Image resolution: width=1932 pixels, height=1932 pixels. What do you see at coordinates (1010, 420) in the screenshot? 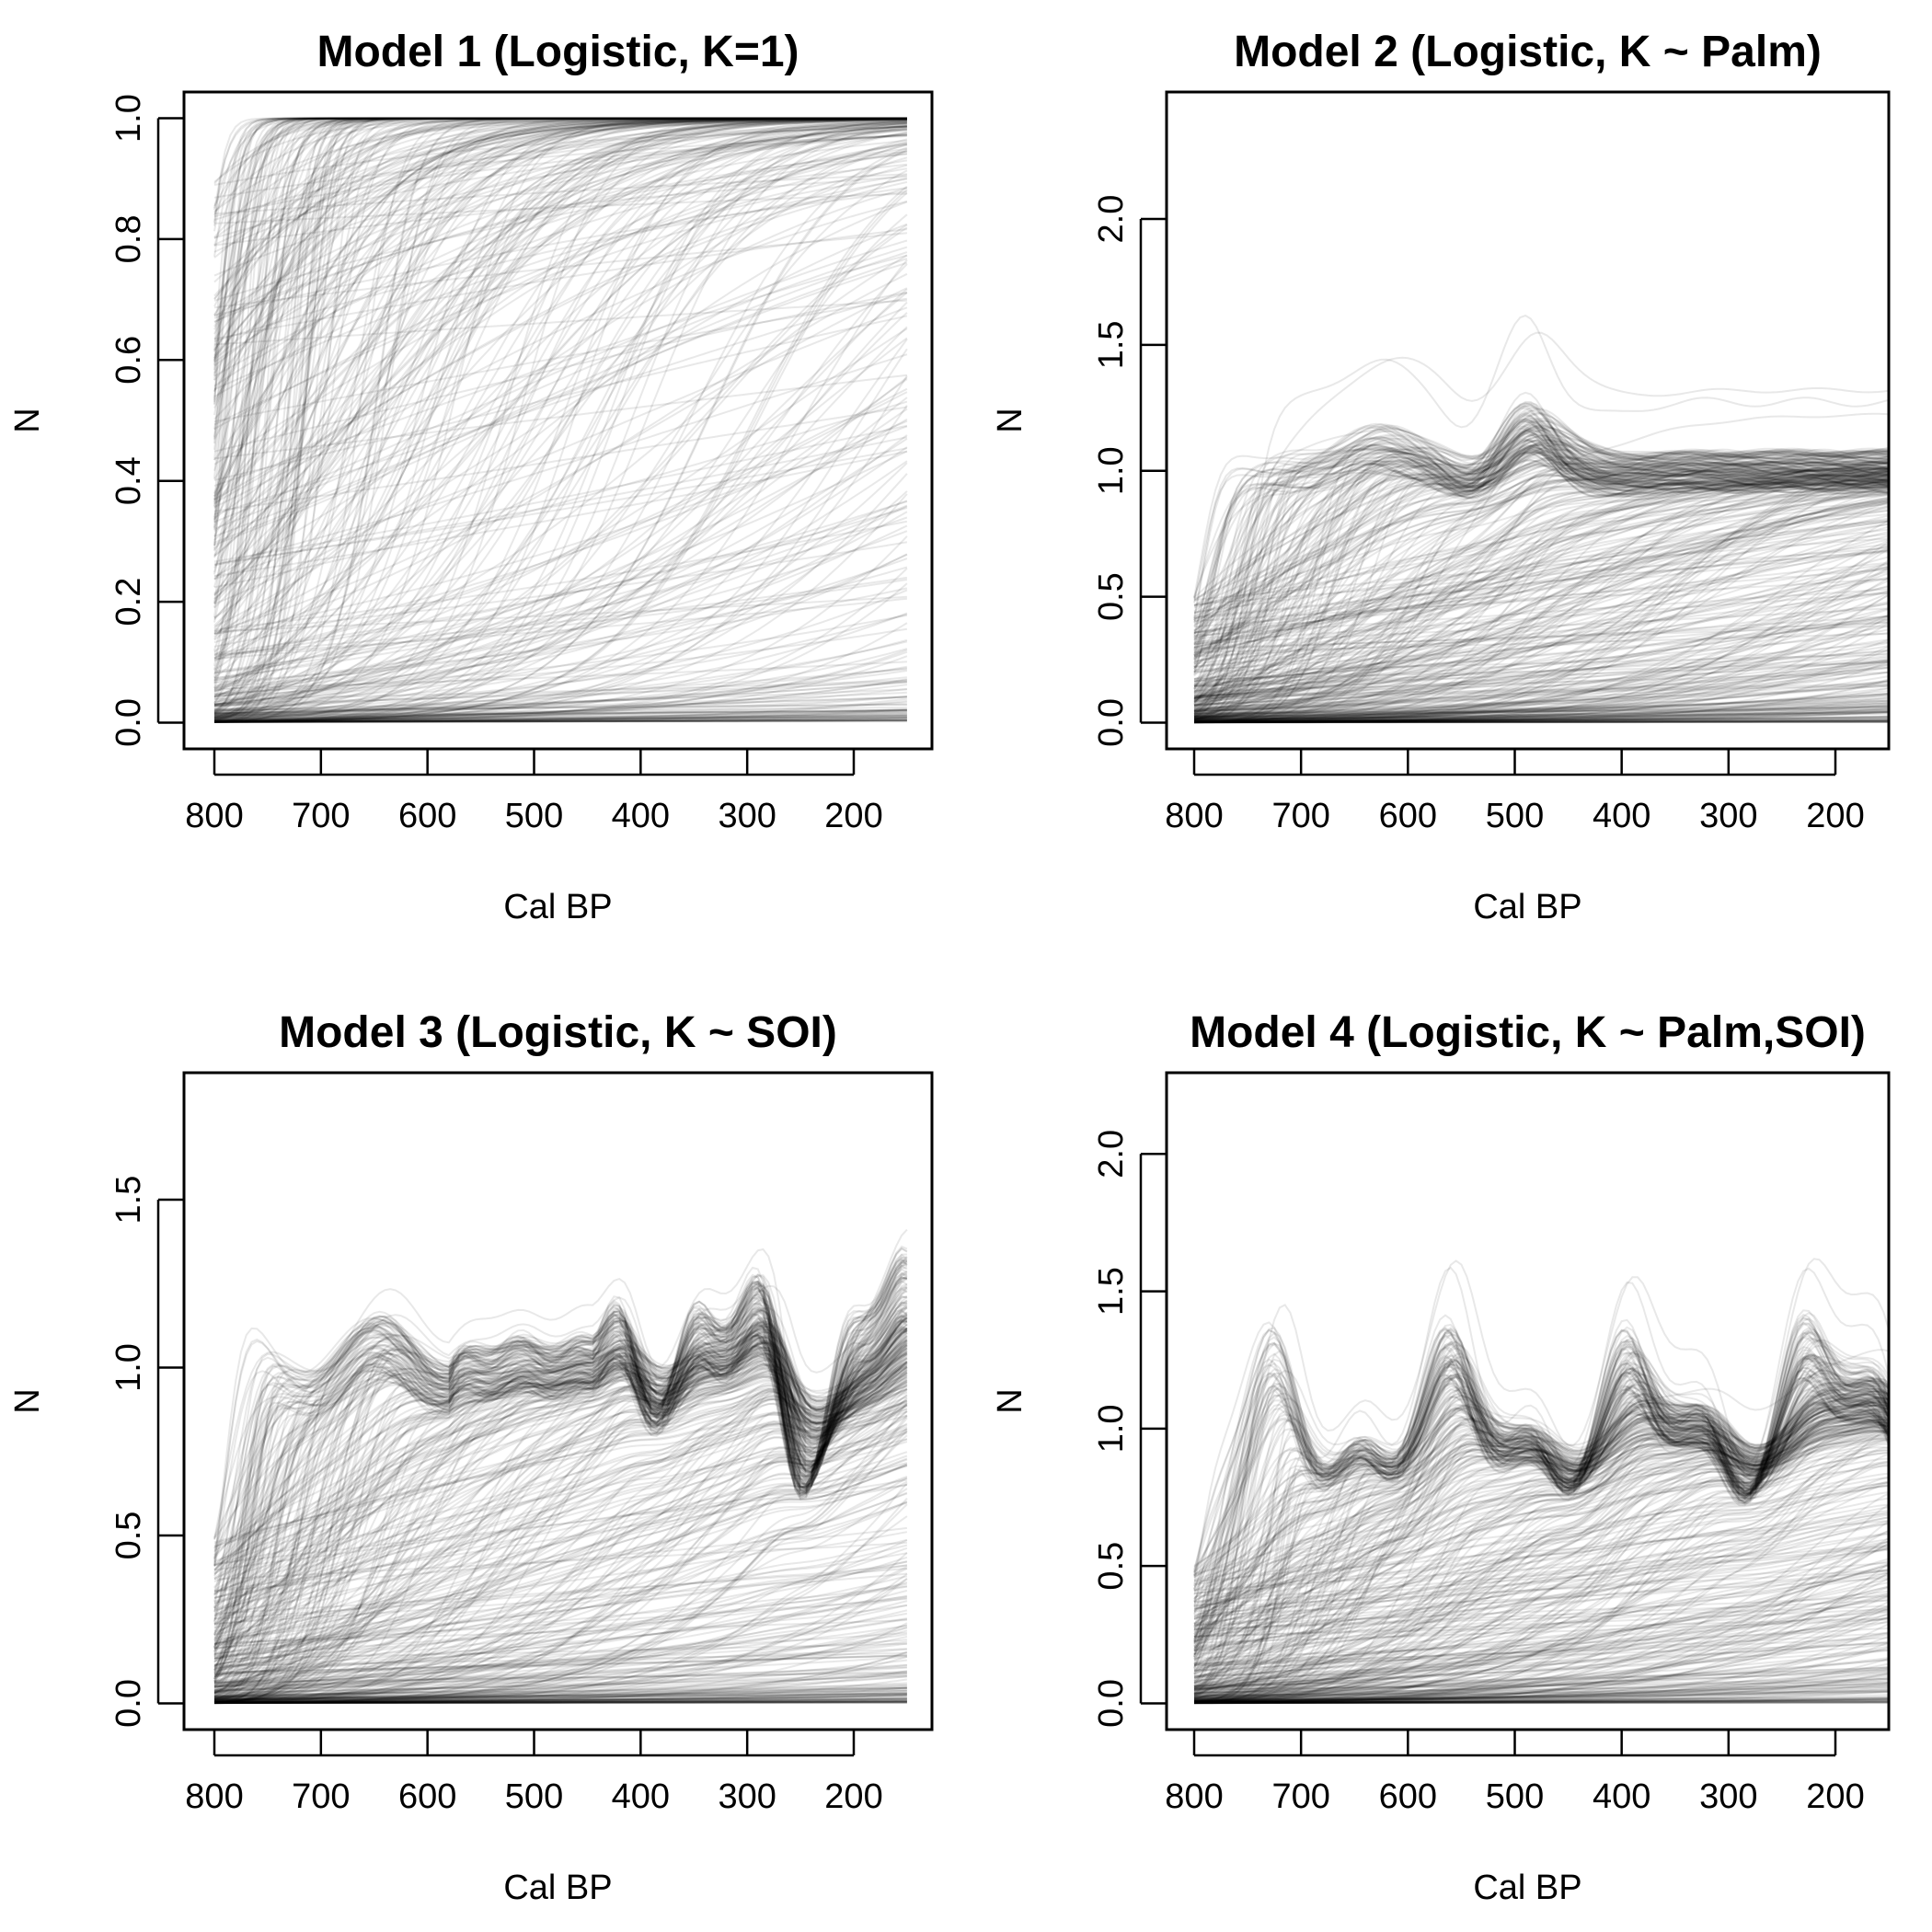
I see `y-axis-label: N` at bounding box center [1010, 420].